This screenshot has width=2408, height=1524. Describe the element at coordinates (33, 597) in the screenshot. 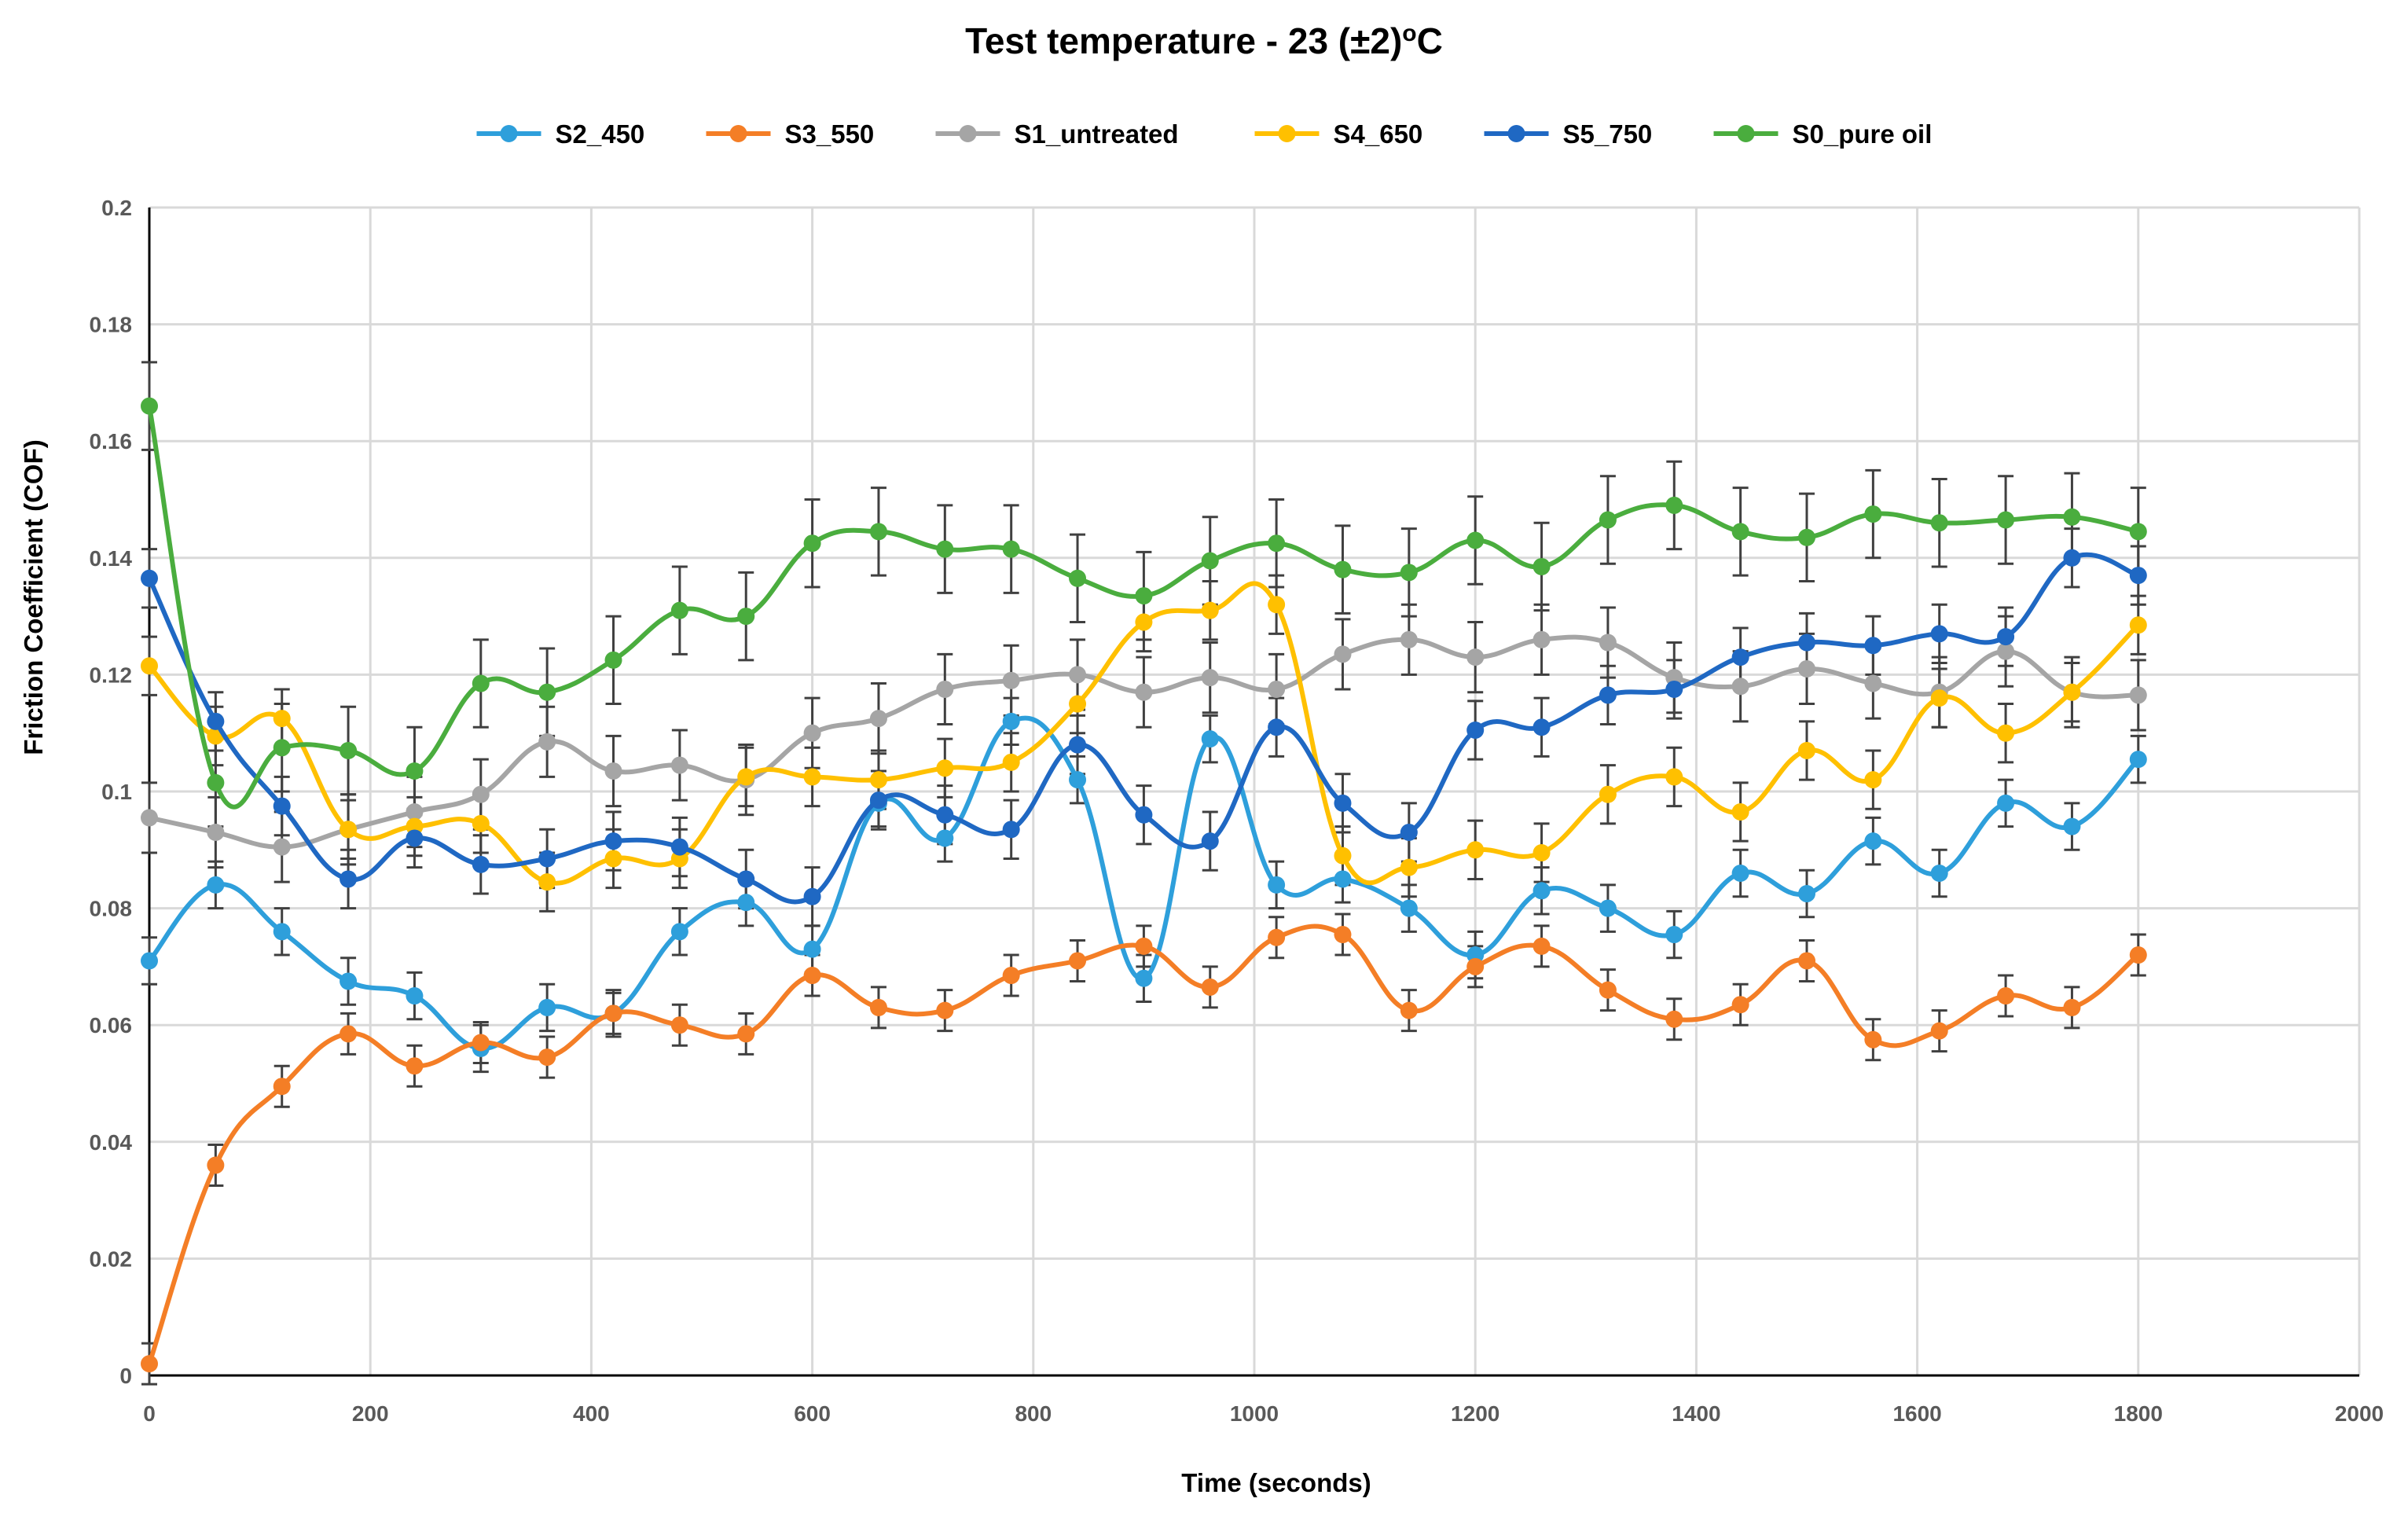

I see `y-axis-title: Friction Coefficient (COF)` at that location.